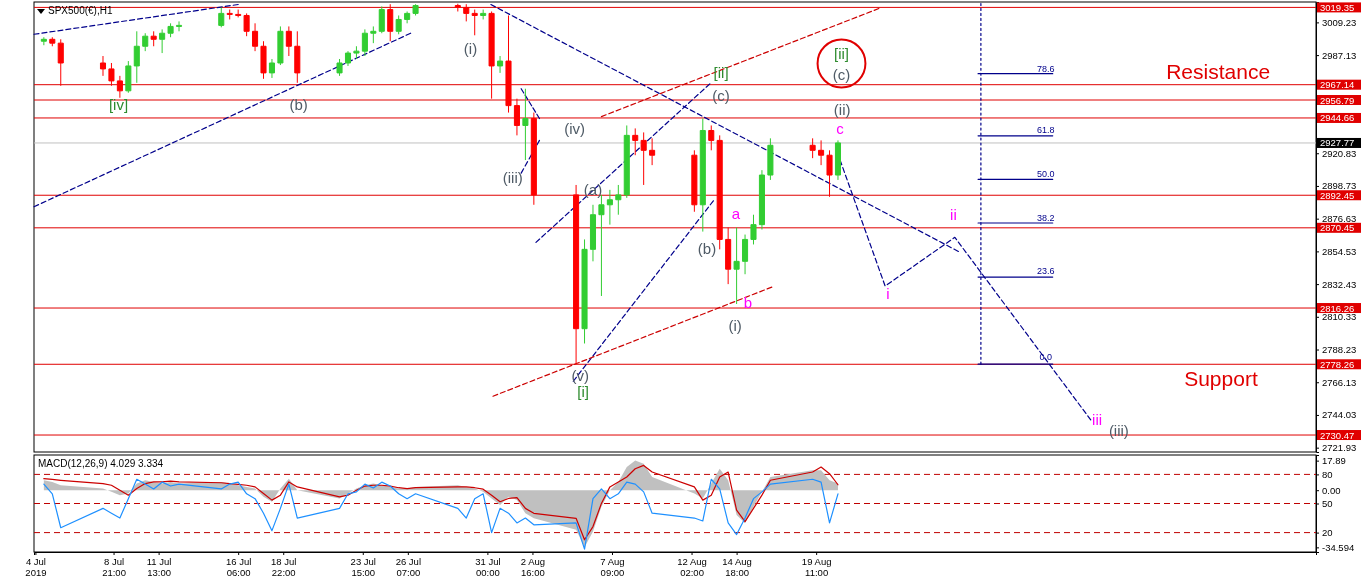 The image size is (1362, 582). I want to click on annotation: iii, so click(1097, 419).